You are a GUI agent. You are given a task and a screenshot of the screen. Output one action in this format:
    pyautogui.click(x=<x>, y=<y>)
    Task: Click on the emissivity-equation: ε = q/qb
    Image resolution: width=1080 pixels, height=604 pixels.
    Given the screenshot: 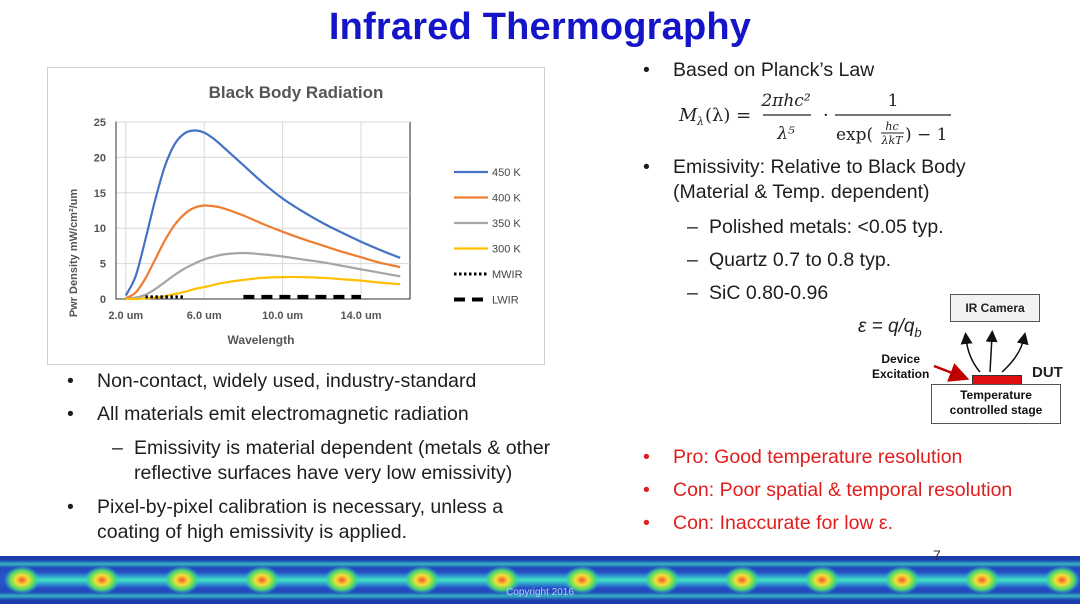 What is the action you would take?
    pyautogui.click(x=890, y=328)
    